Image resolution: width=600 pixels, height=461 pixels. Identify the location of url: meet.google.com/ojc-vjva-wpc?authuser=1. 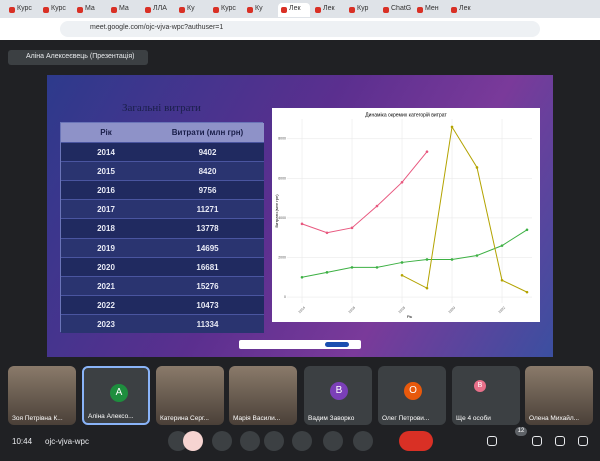
(157, 27).